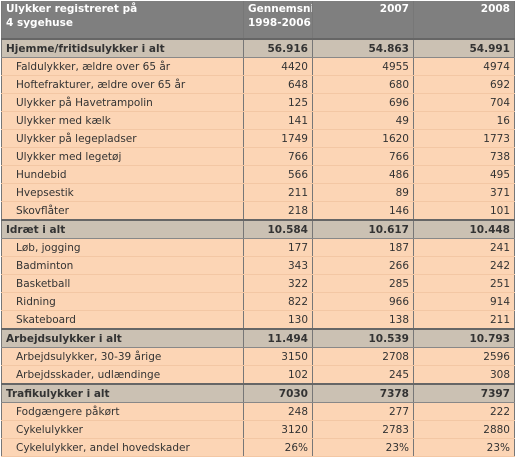  Describe the element at coordinates (278, 320) in the screenshot. I see `row-value: 130` at that location.